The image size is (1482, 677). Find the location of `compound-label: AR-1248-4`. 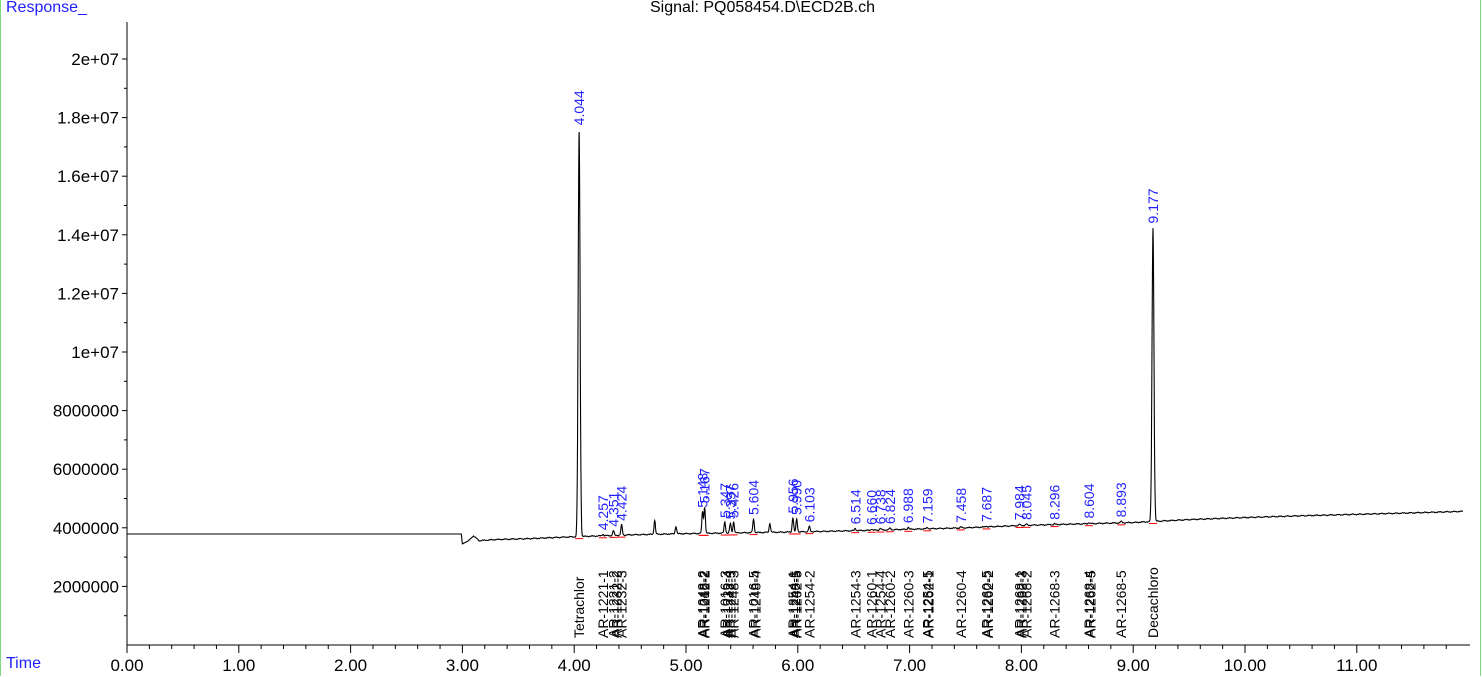

compound-label: AR-1248-4 is located at coordinates (755, 604).